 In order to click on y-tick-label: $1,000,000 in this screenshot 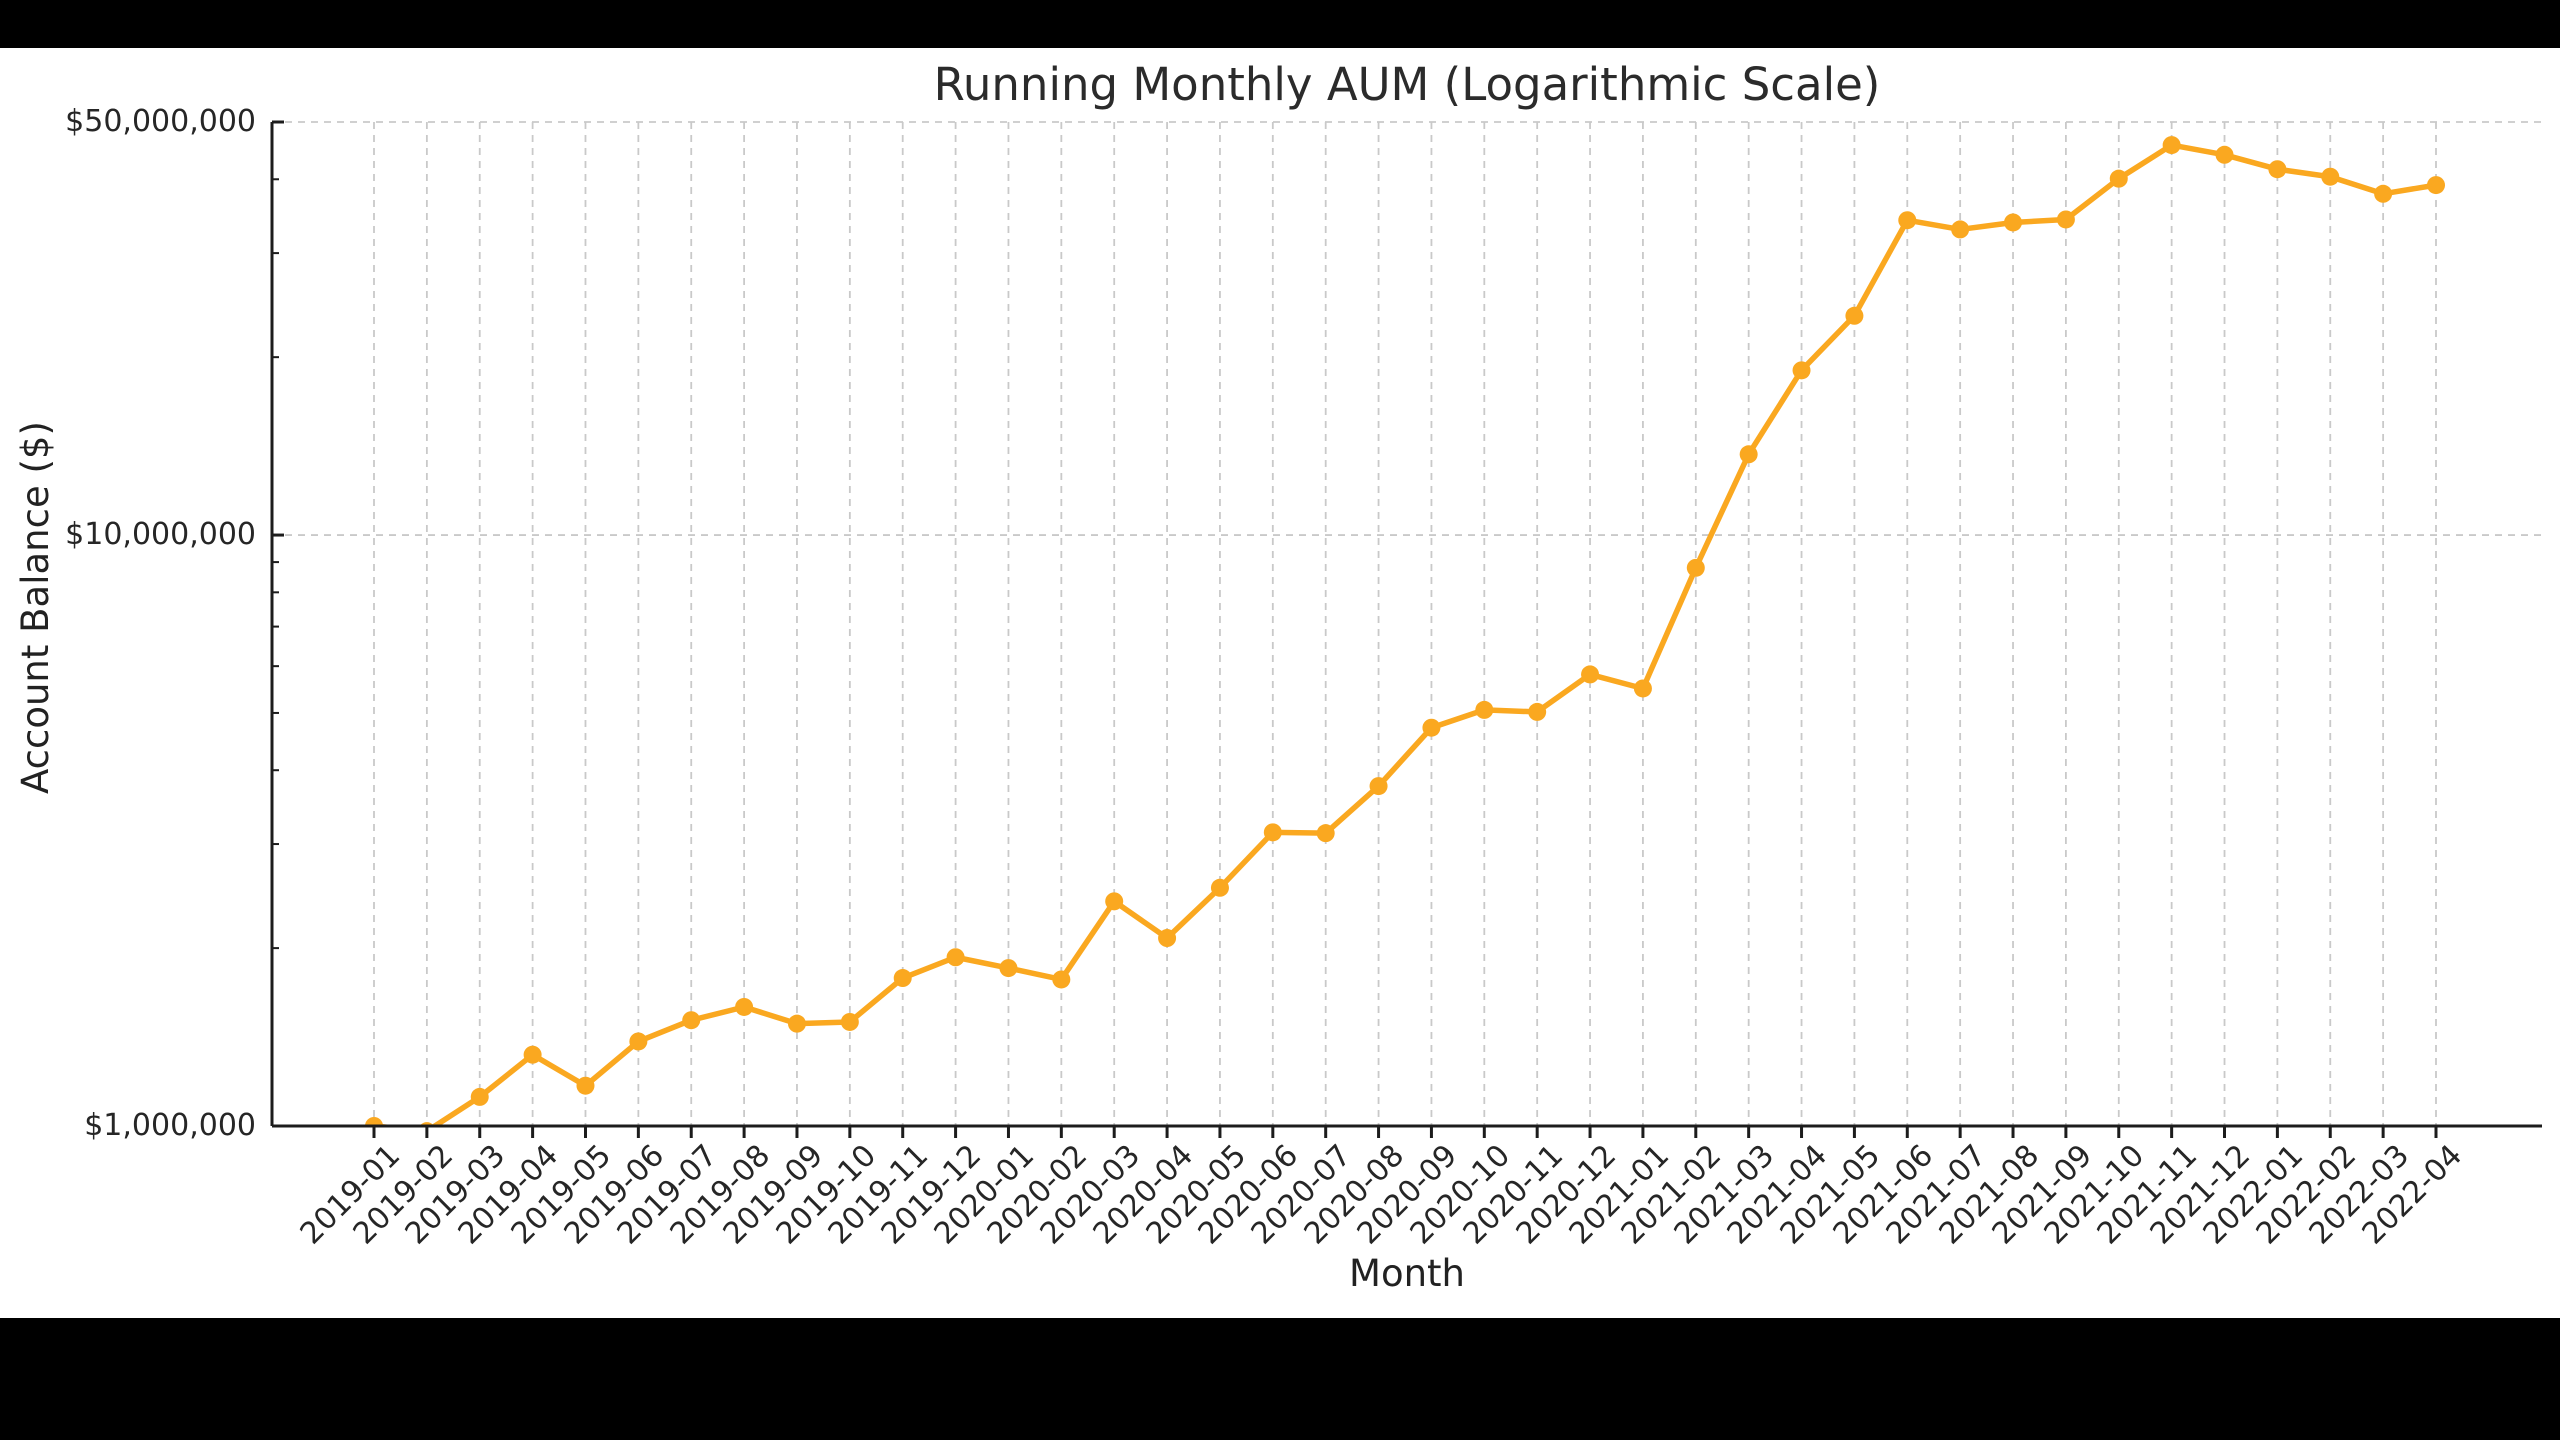, I will do `click(170, 1125)`.